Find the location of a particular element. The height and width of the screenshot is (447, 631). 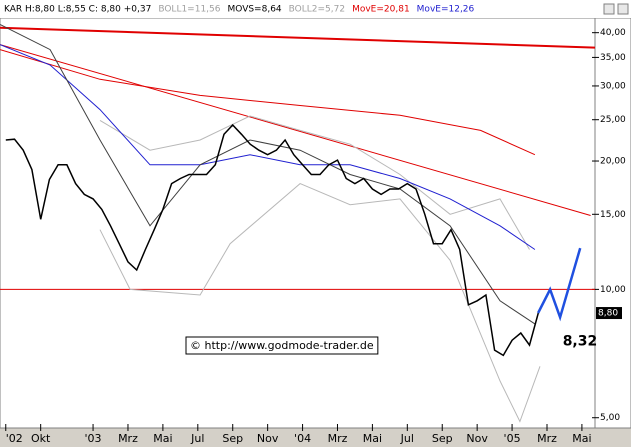

copyright: © http://www.godmode-trader.de is located at coordinates (282, 345).